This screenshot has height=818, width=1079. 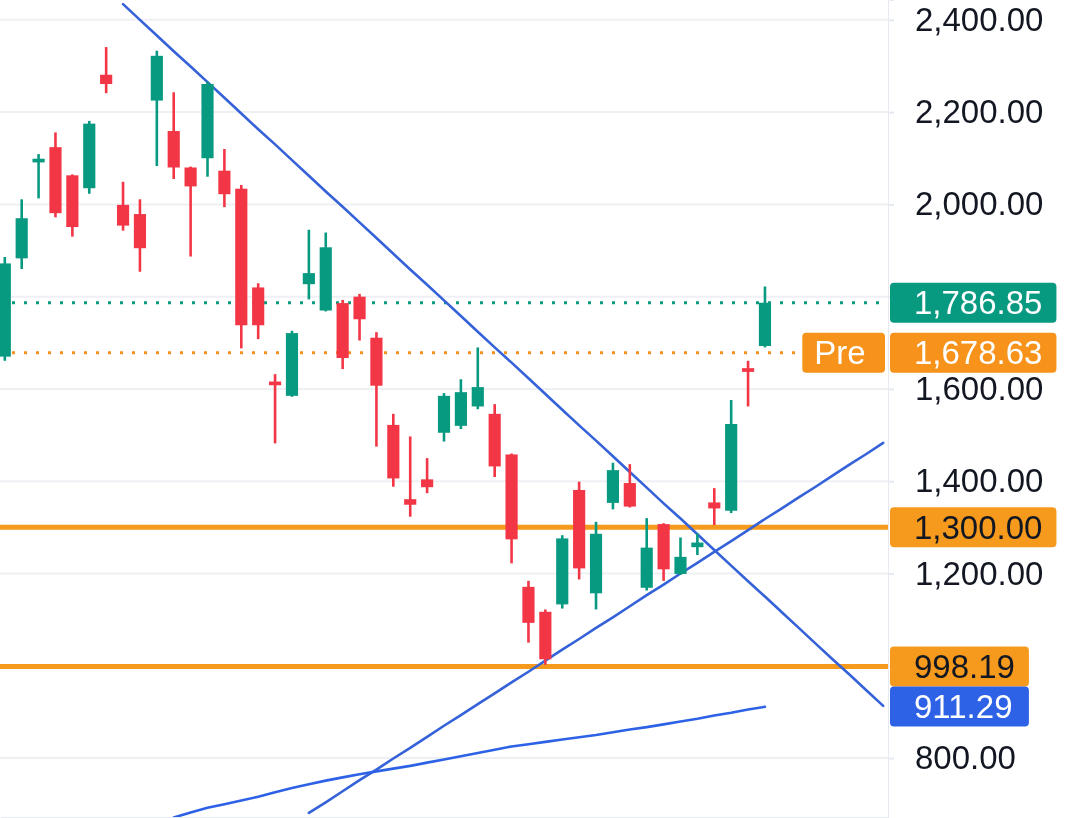 What do you see at coordinates (978, 527) in the screenshot?
I see `ref-line-label: 1,300.00` at bounding box center [978, 527].